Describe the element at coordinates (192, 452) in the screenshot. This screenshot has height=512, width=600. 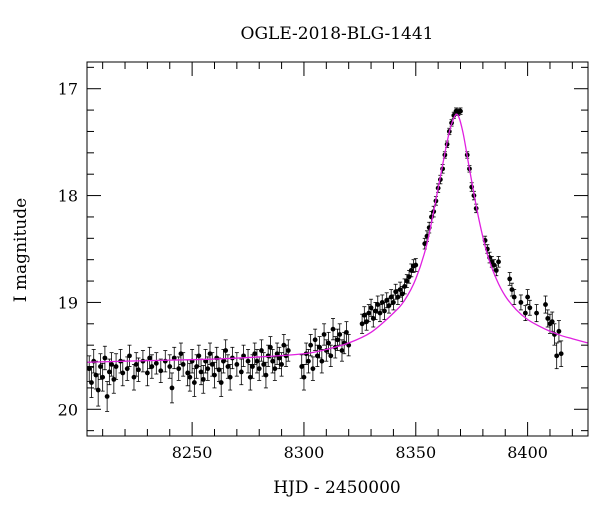
I see `x-tick-label: 8250` at that location.